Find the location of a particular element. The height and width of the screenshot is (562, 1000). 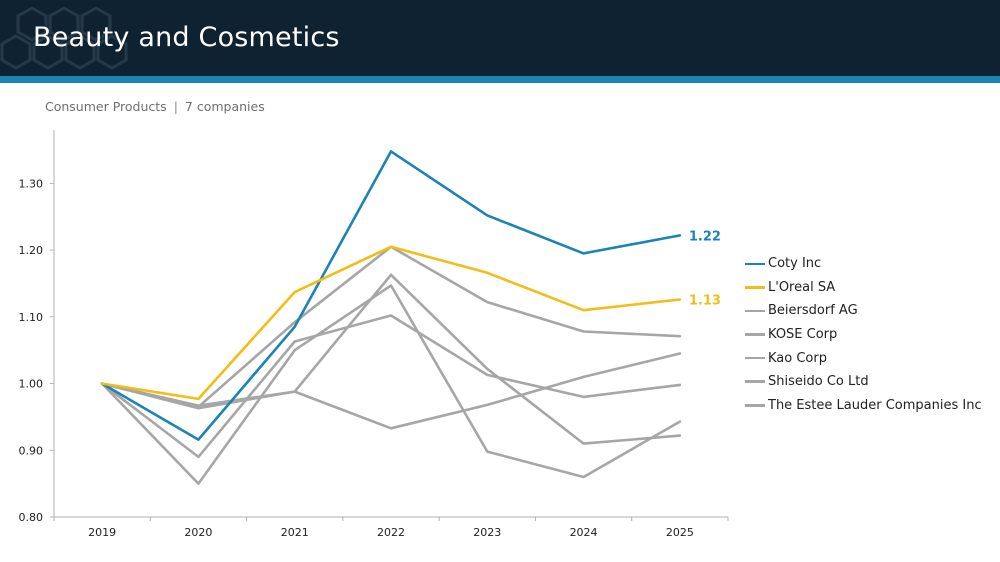

x-tick-label: 2023 is located at coordinates (487, 532).